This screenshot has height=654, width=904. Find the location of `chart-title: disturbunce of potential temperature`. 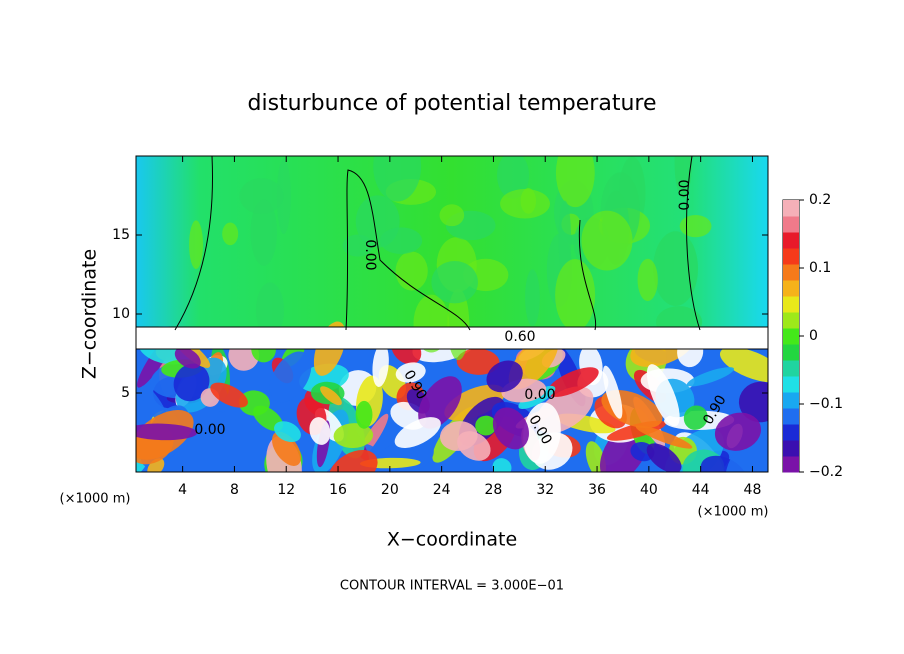

chart-title: disturbunce of potential temperature is located at coordinates (452, 103).